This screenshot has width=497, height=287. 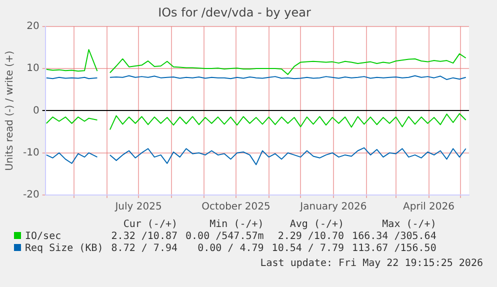 I want to click on text: 2.32 /10.87, so click(x=144, y=236).